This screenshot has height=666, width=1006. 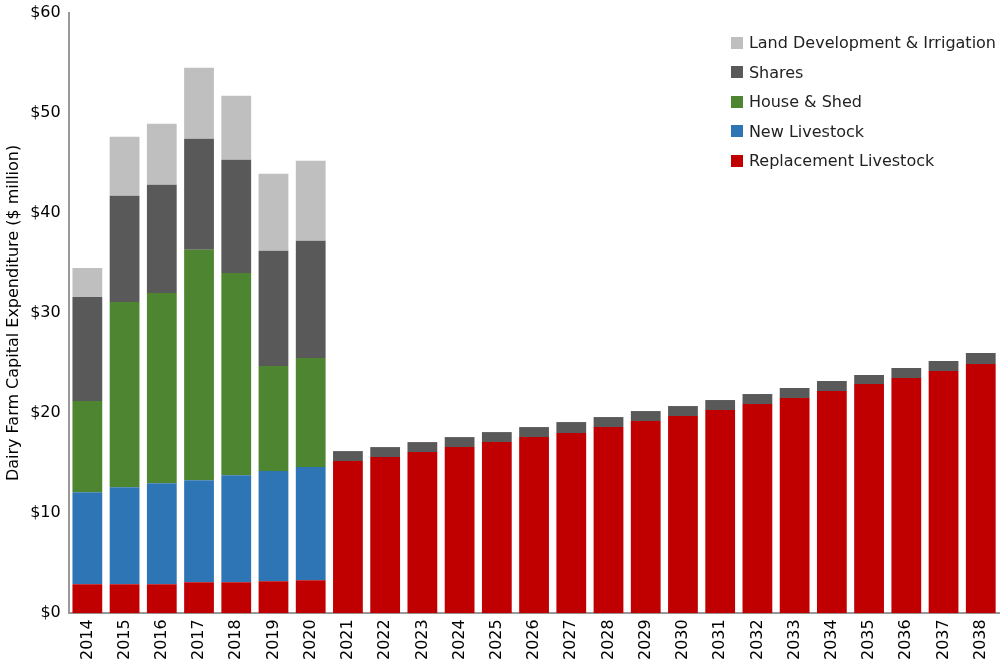 What do you see at coordinates (45, 412) in the screenshot?
I see `y-tick-label: $20` at bounding box center [45, 412].